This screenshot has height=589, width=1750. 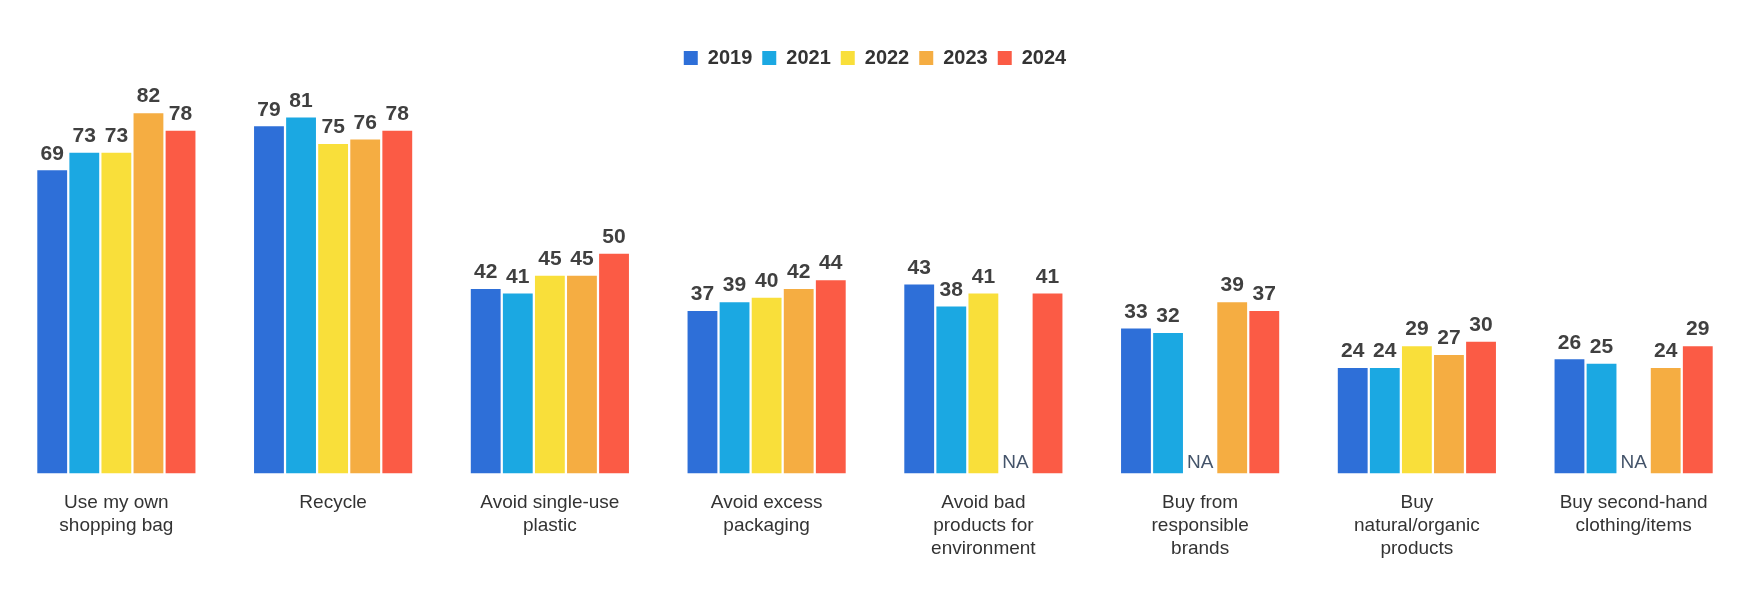 What do you see at coordinates (1601, 346) in the screenshot?
I see `data-label: 25` at bounding box center [1601, 346].